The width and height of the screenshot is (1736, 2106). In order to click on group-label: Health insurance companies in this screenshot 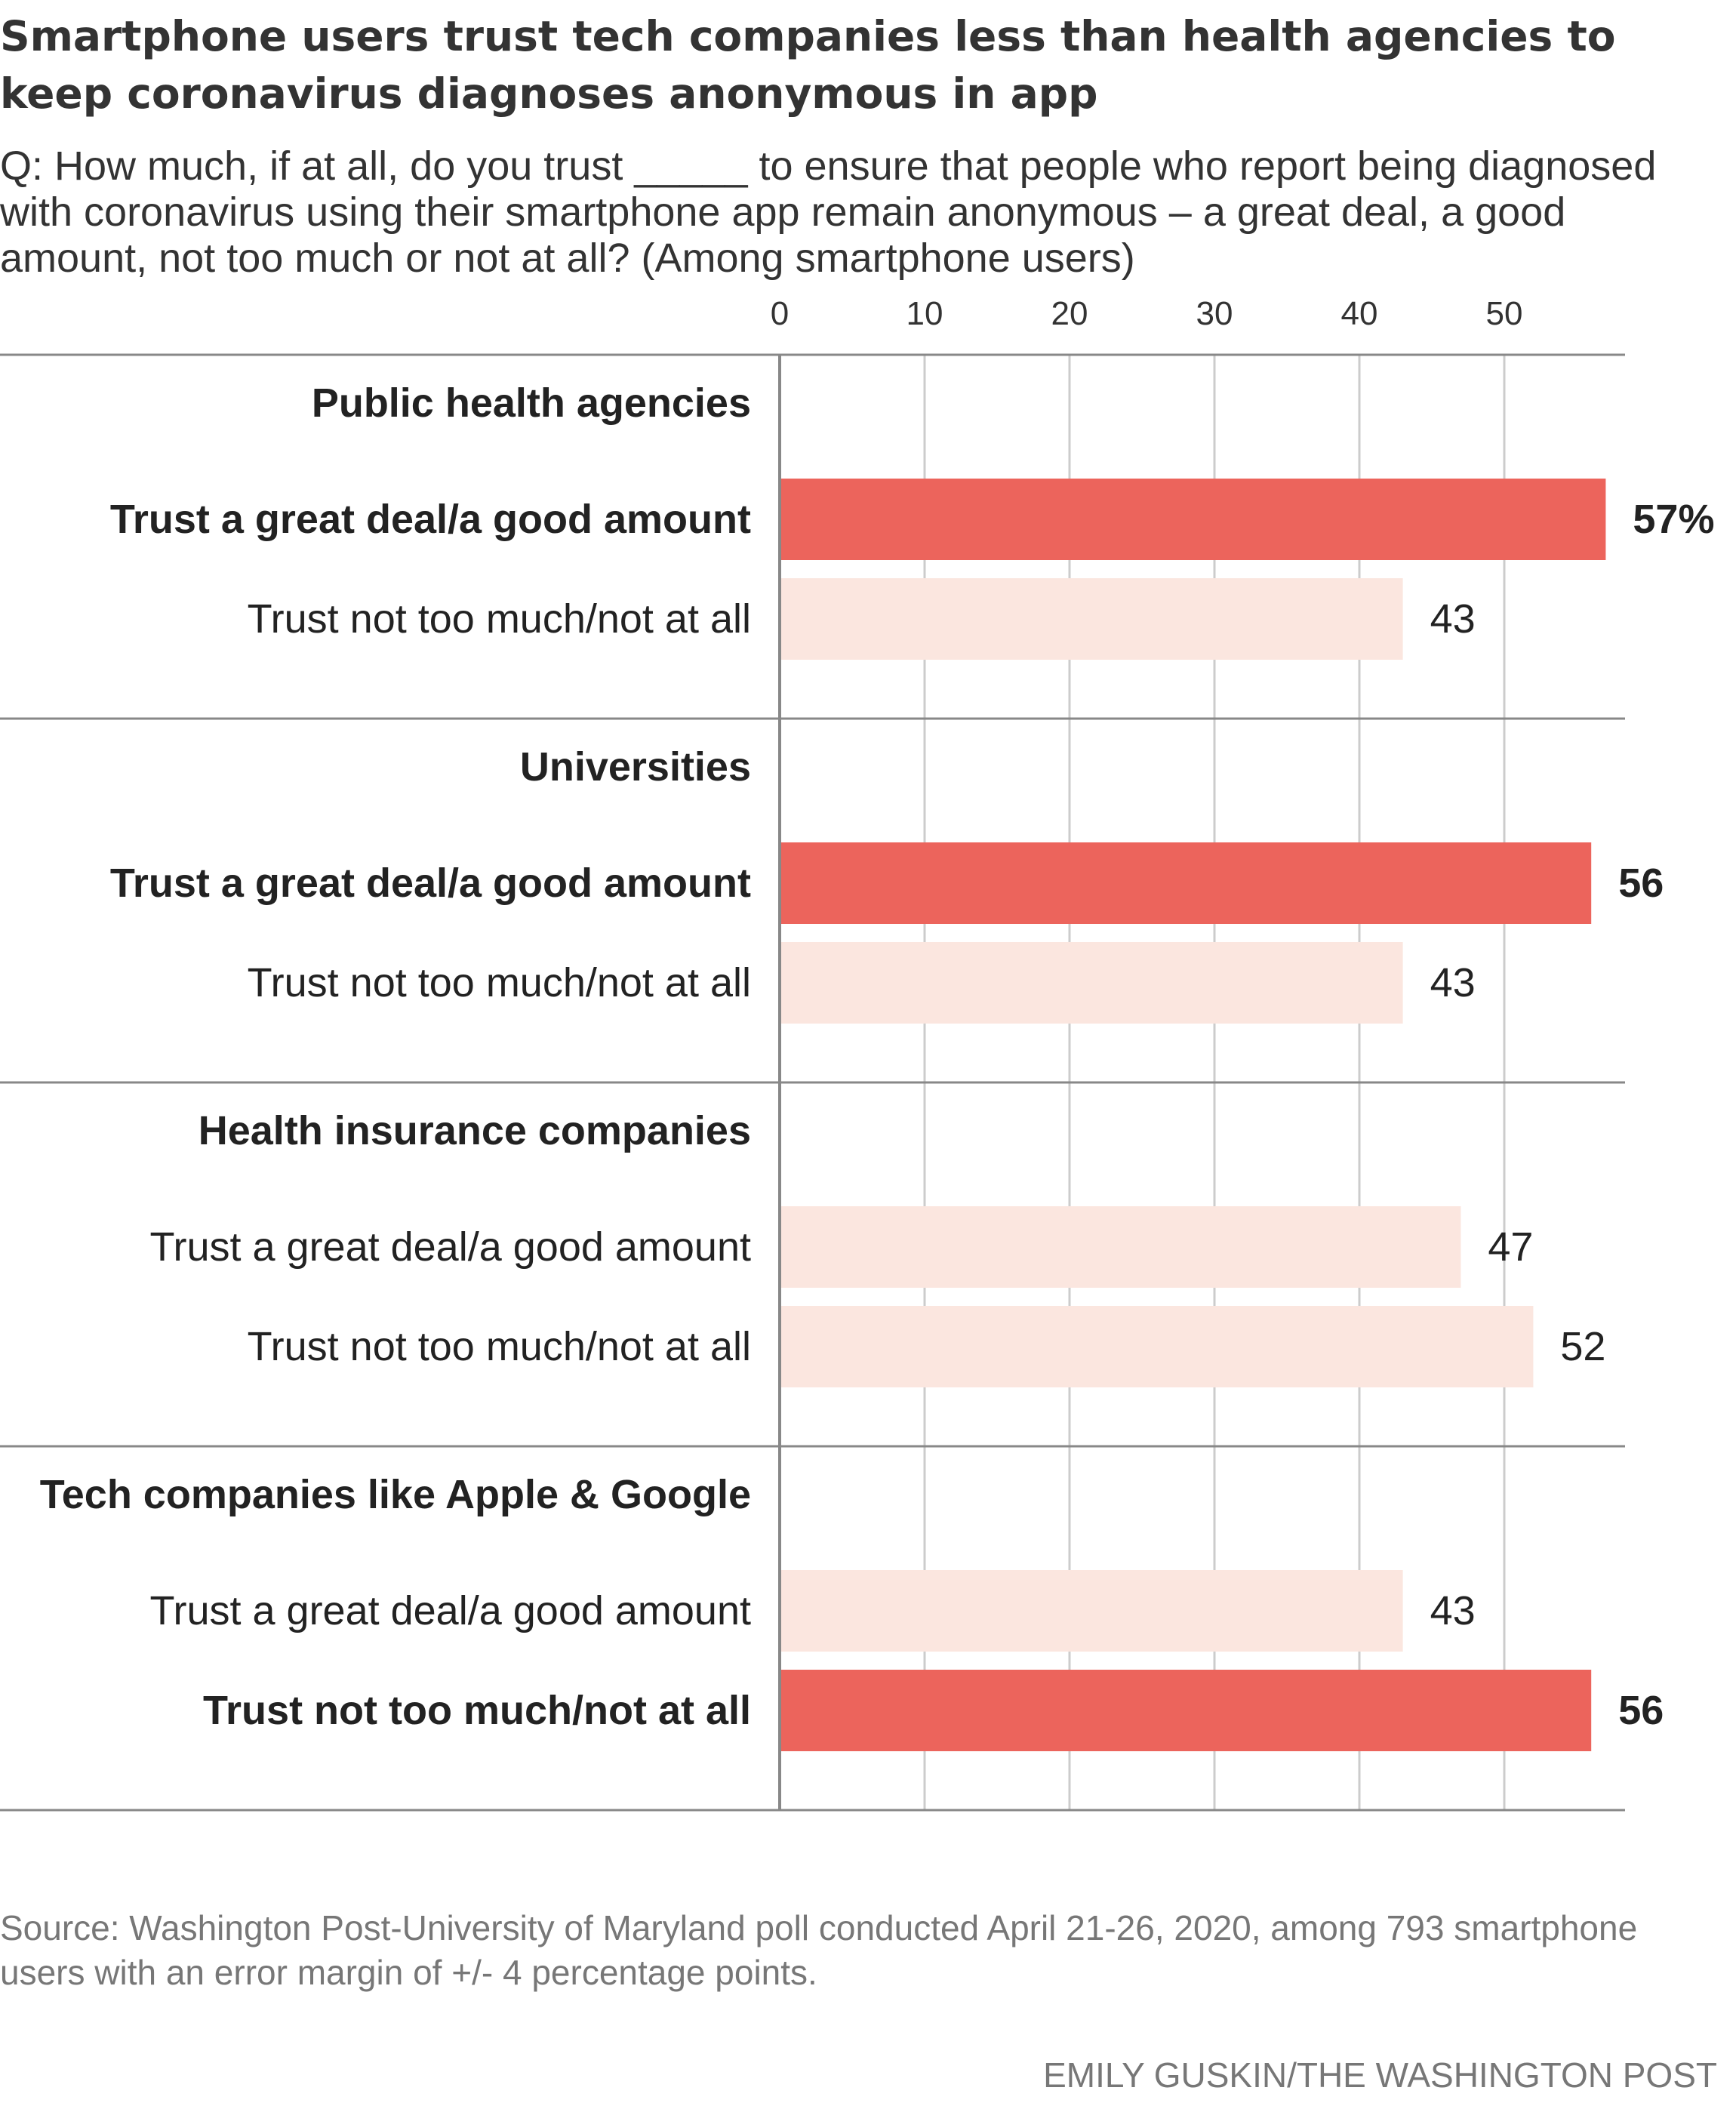, I will do `click(475, 1130)`.